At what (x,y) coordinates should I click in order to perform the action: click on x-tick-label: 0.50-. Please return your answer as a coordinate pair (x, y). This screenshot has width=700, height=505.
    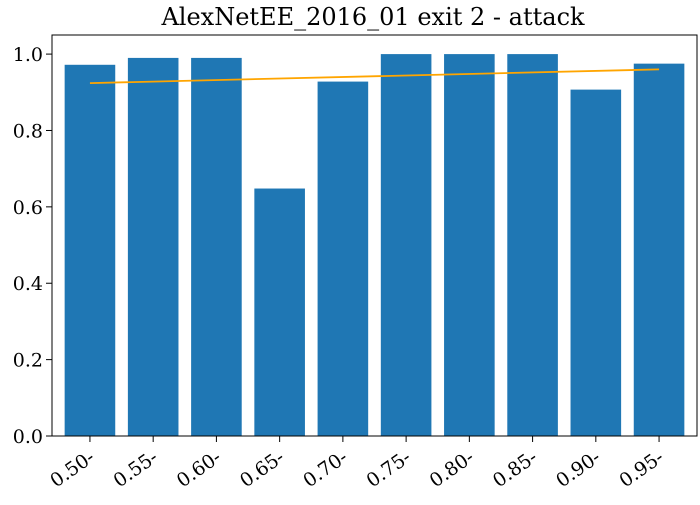
    Looking at the image, I should click on (72, 469).